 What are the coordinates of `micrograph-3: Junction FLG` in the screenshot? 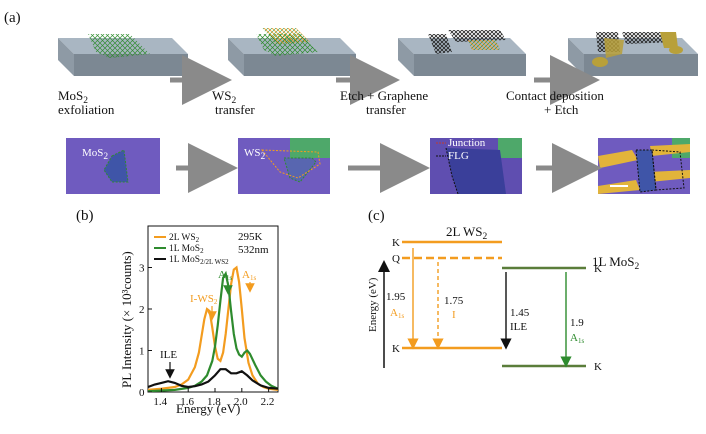 It's located at (476, 166).